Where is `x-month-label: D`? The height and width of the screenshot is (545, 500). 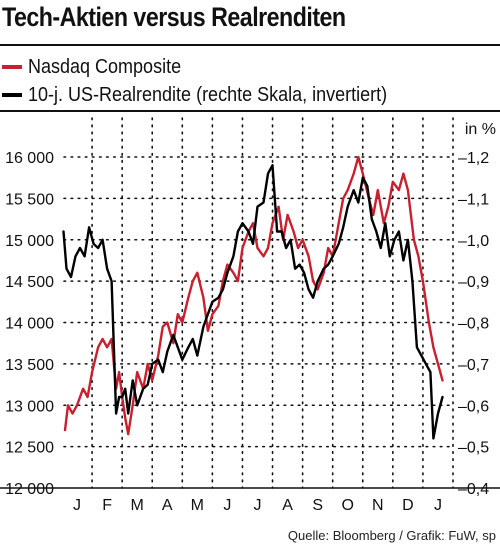
x-month-label: D is located at coordinates (408, 505).